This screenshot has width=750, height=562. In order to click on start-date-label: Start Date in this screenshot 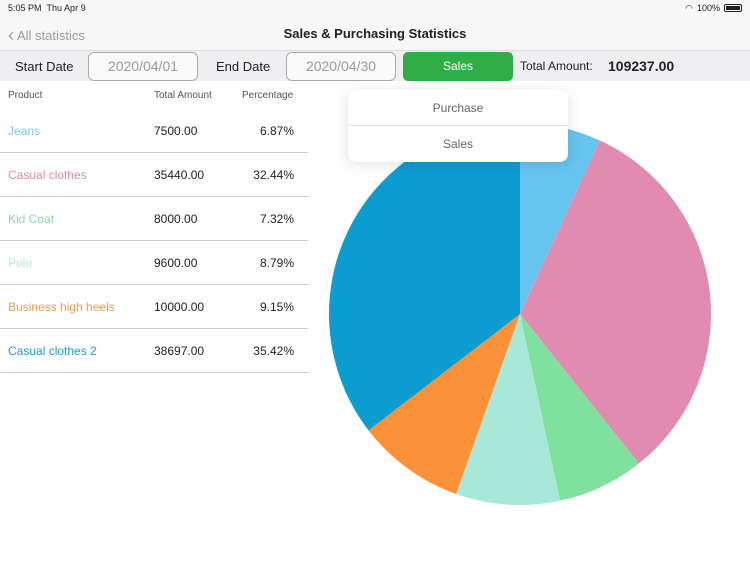, I will do `click(44, 66)`.